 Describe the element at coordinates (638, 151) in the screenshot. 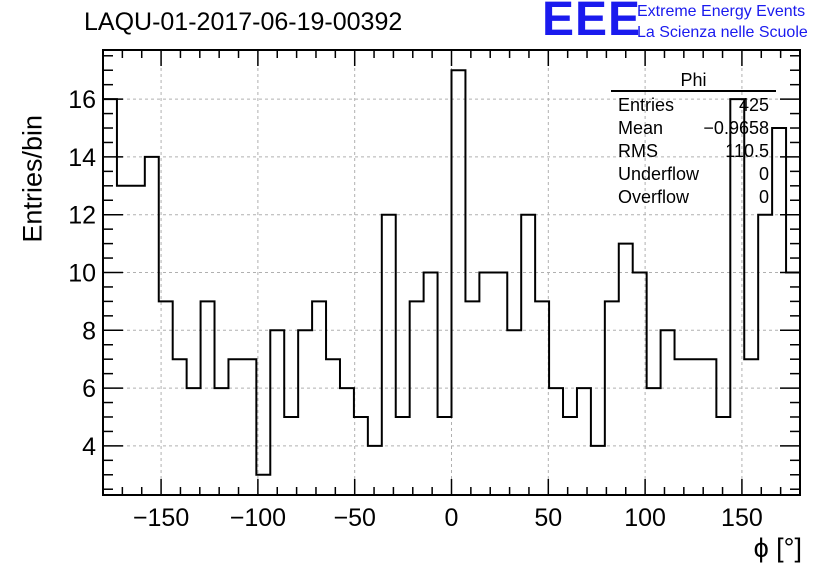

I see `stats-key: RMS` at that location.